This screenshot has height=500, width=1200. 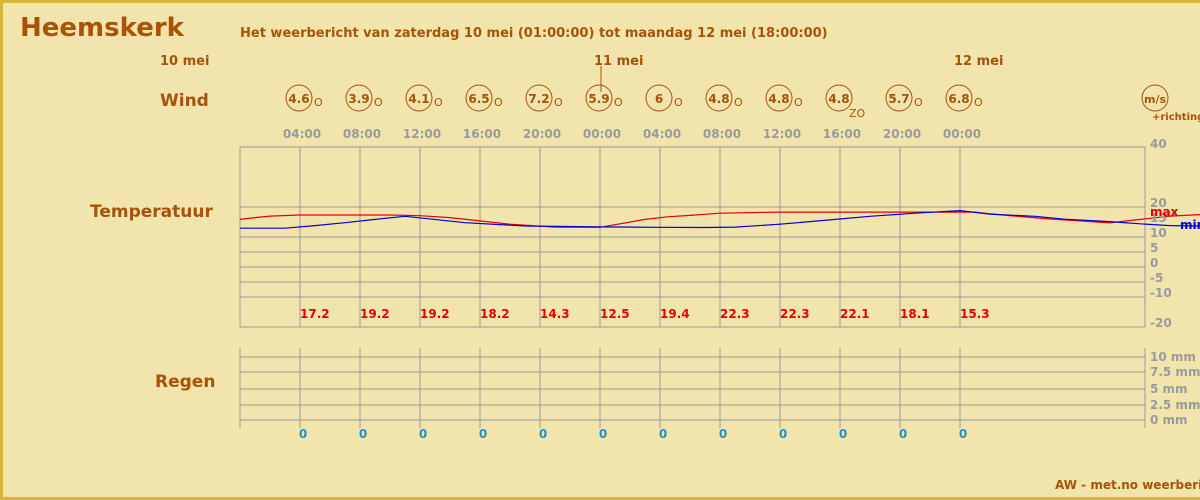 What do you see at coordinates (979, 61) in the screenshot?
I see `day-label-3: 12 mei` at bounding box center [979, 61].